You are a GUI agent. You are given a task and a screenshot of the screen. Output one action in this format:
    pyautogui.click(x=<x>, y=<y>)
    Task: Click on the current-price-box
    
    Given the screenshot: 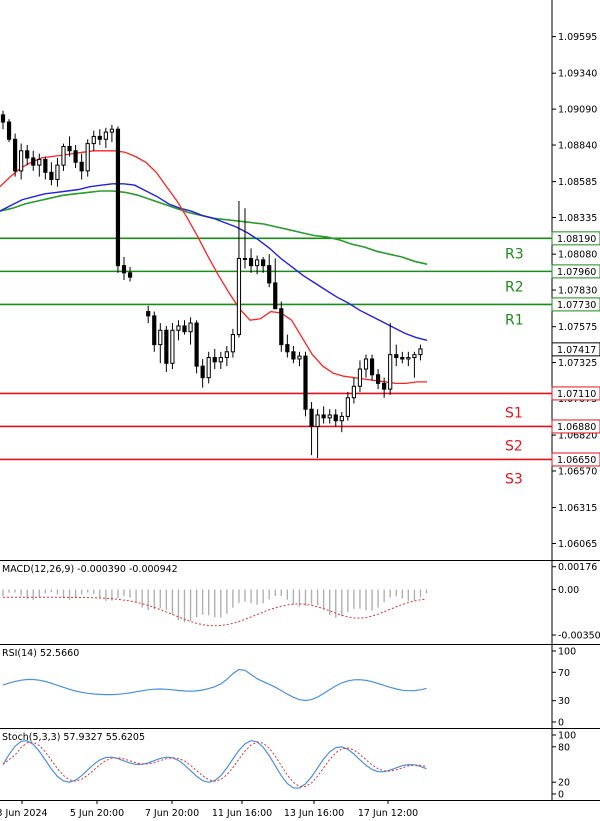 What is the action you would take?
    pyautogui.click(x=575, y=349)
    